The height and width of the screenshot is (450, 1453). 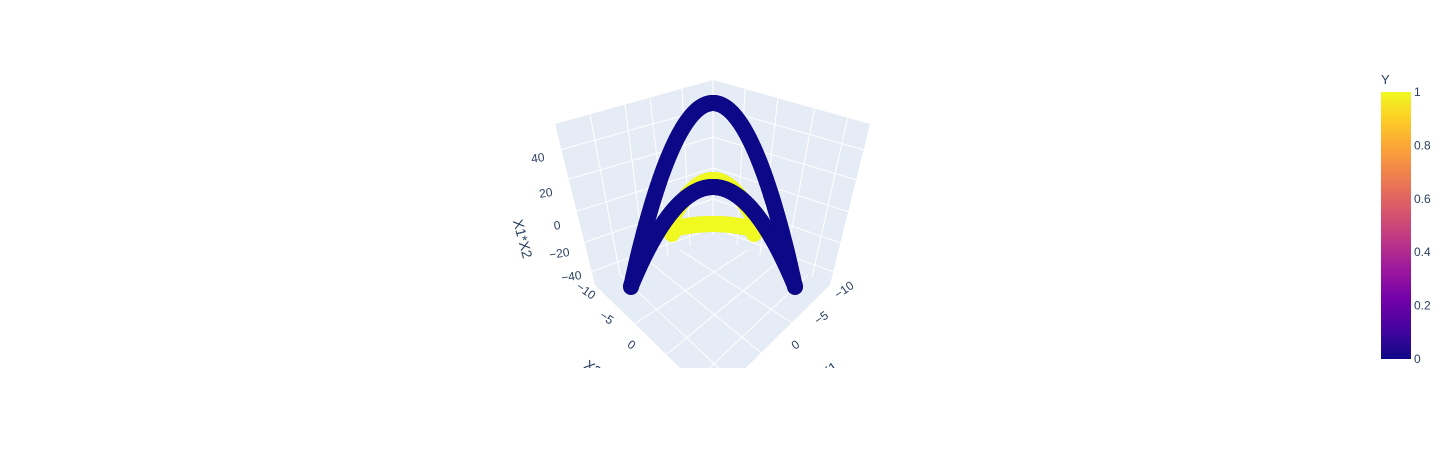 I want to click on colorbar-tick: 0.2, so click(x=1422, y=306).